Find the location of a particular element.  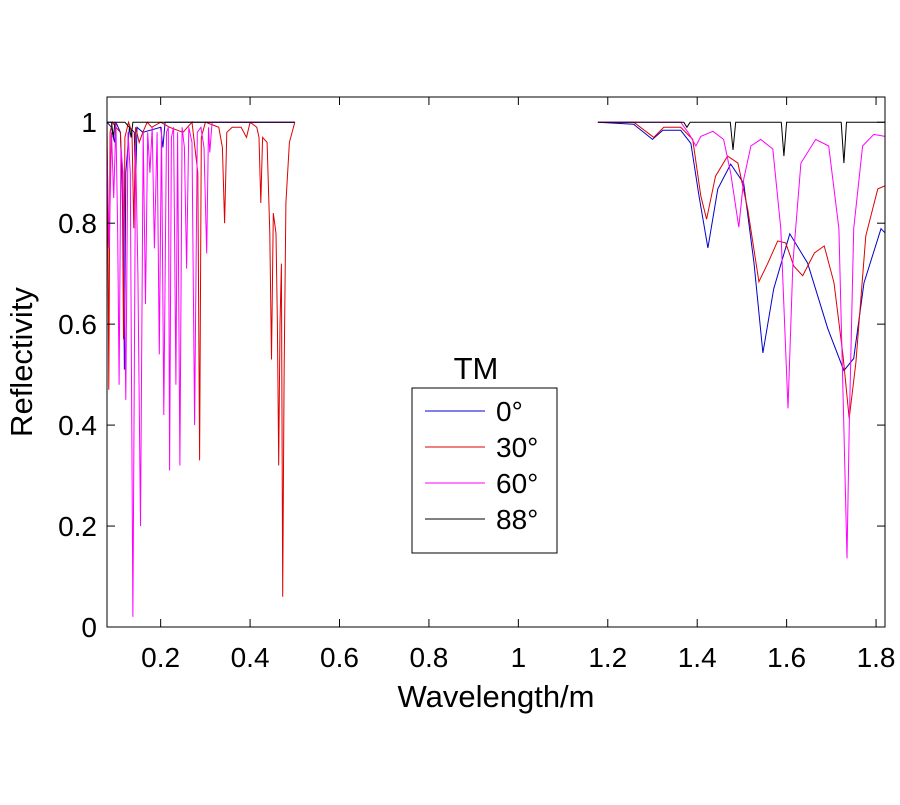

x-tick-label: 0.2 is located at coordinates (160, 657).